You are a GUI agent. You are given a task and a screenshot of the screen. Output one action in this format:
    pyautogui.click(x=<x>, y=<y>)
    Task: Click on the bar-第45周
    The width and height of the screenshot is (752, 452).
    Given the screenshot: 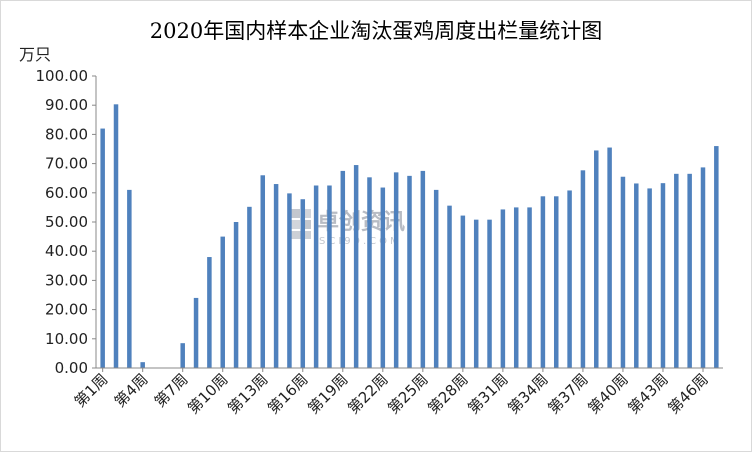 What is the action you would take?
    pyautogui.click(x=689, y=270)
    